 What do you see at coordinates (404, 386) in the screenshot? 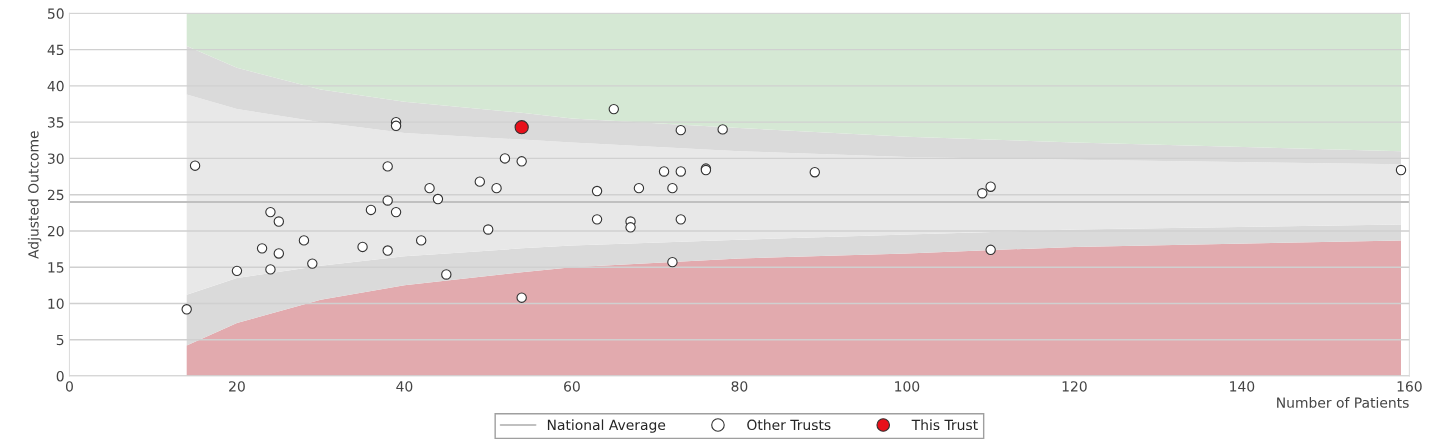
I see `x-tick-label: 40` at bounding box center [404, 386].